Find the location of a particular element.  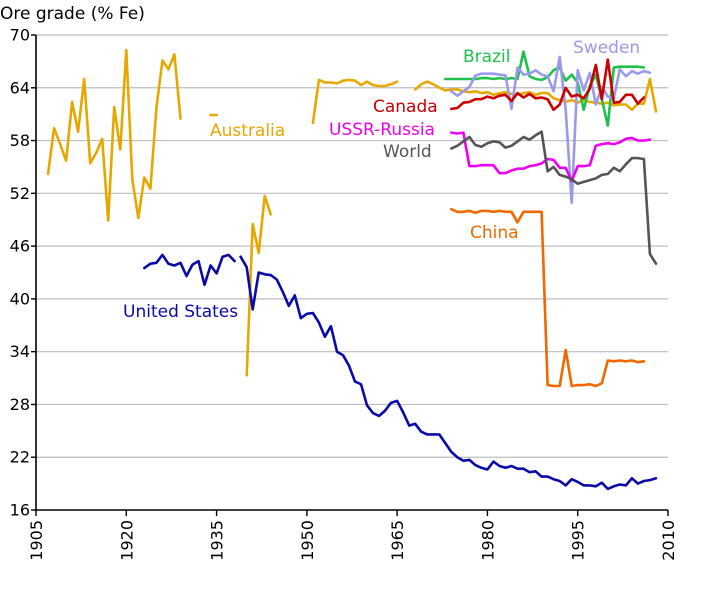

y-tick-label: 28 is located at coordinates (20, 404).